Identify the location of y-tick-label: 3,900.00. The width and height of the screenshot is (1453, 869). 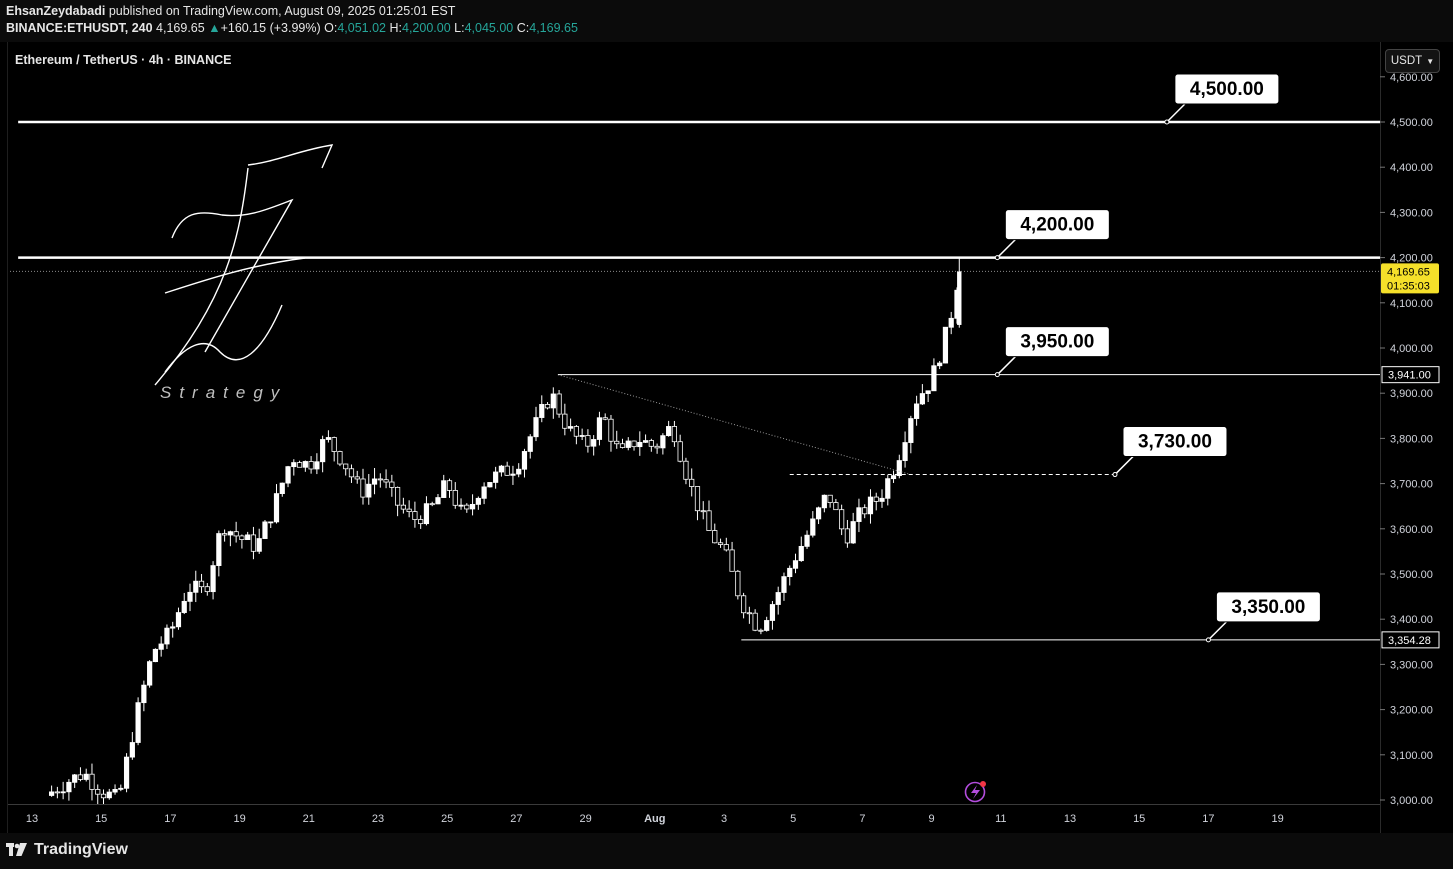
(1411, 394).